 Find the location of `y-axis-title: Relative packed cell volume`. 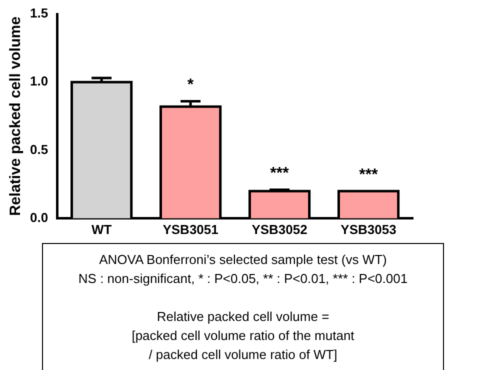

y-axis-title: Relative packed cell volume is located at coordinates (15, 116).